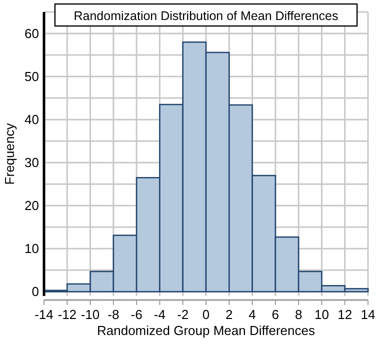  Describe the element at coordinates (160, 314) in the screenshot. I see `x-tick-label: -4` at that location.